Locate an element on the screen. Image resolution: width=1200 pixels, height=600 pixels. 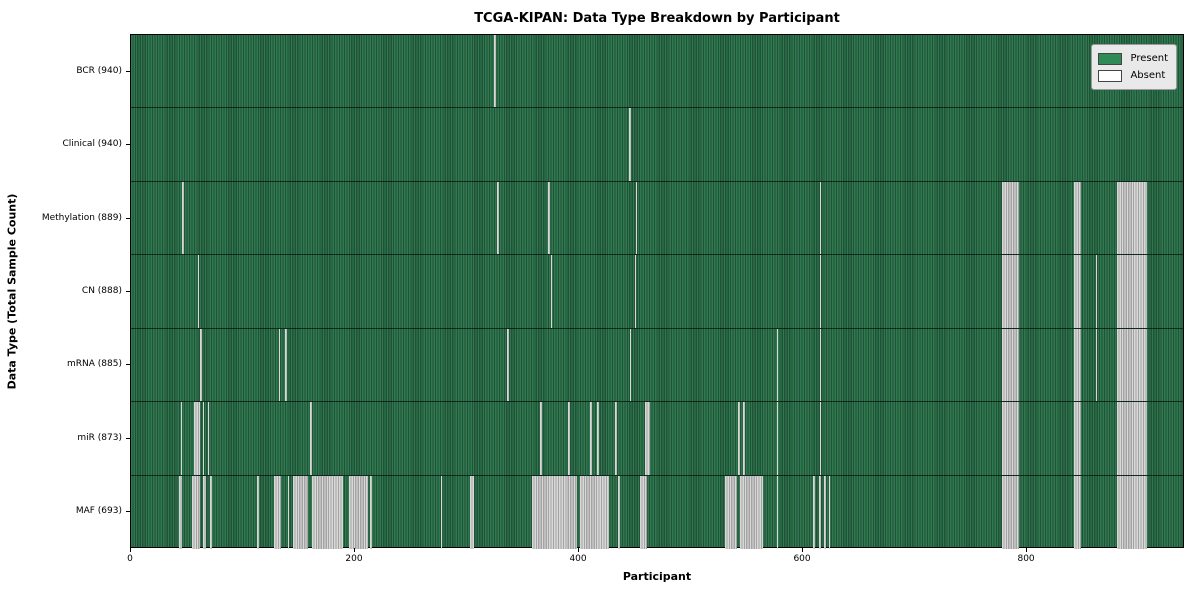
ytick-label-mir: miR (873) is located at coordinates (99, 437).